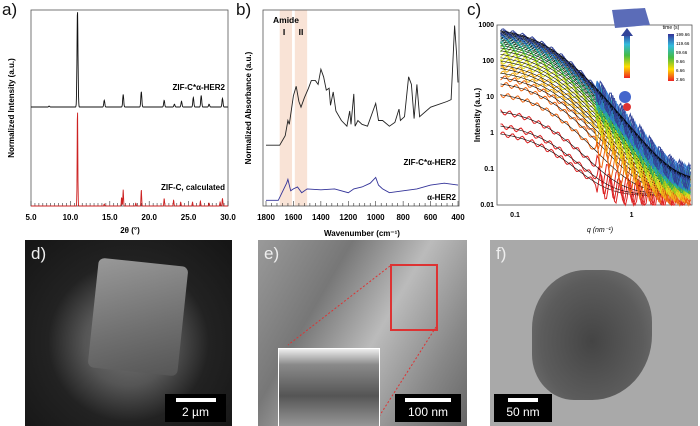 The height and width of the screenshot is (426, 700). I want to click on x-tick-label: 1000, so click(376, 217).